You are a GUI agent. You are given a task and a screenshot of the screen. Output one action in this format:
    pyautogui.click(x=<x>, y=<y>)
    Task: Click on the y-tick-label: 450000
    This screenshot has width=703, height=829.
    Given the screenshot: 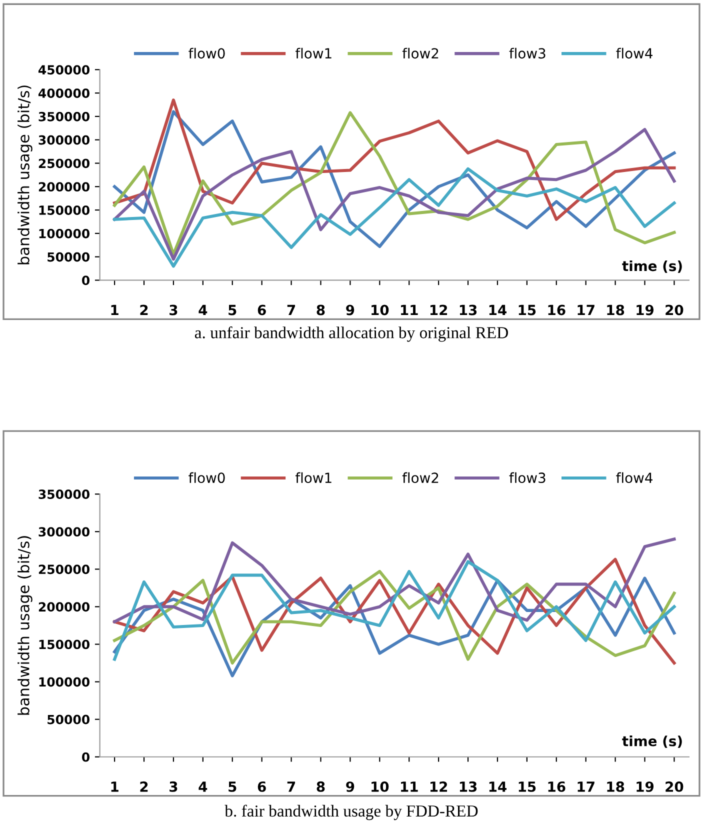 What is the action you would take?
    pyautogui.click(x=64, y=70)
    